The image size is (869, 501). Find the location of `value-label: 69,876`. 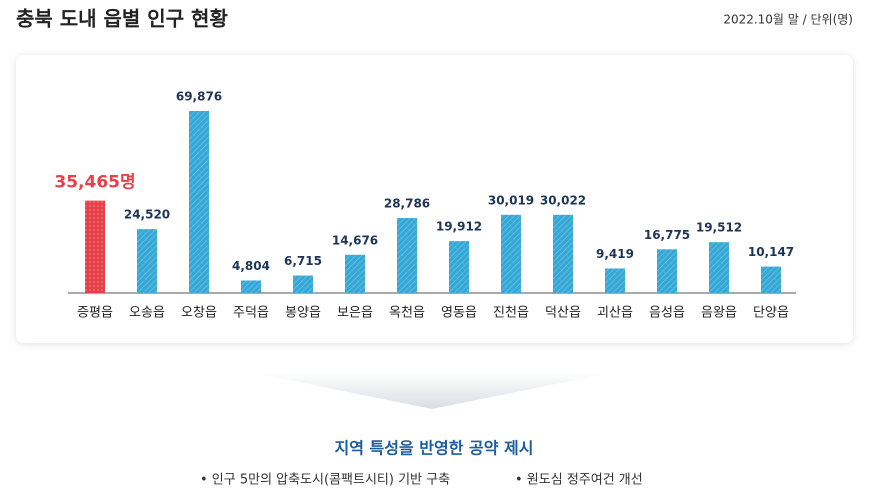

value-label: 69,876 is located at coordinates (199, 97).